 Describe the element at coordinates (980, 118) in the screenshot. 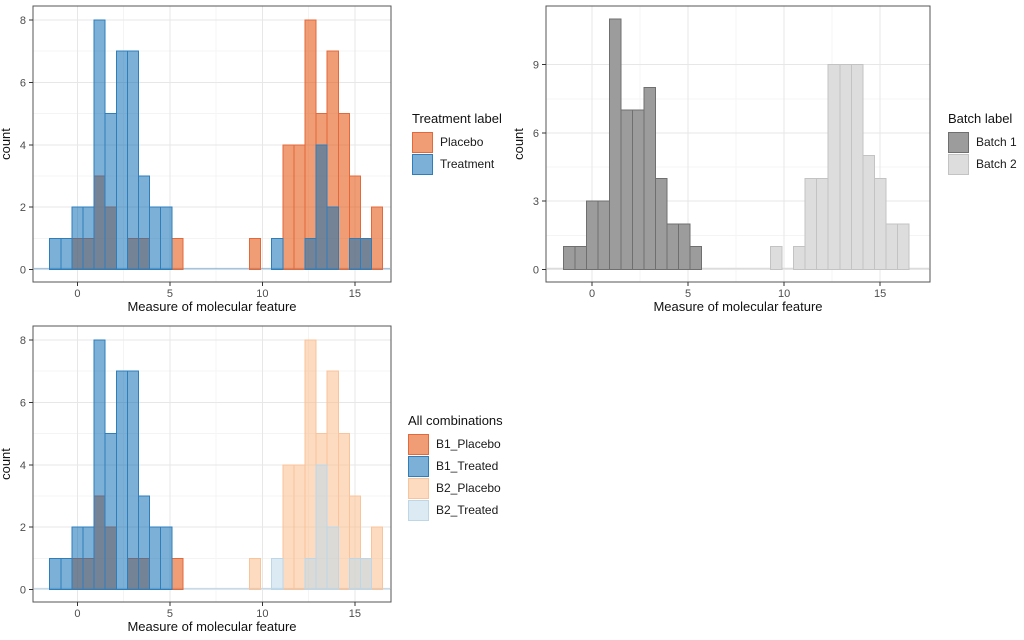

I see `legend-title-batch: Batch label` at that location.